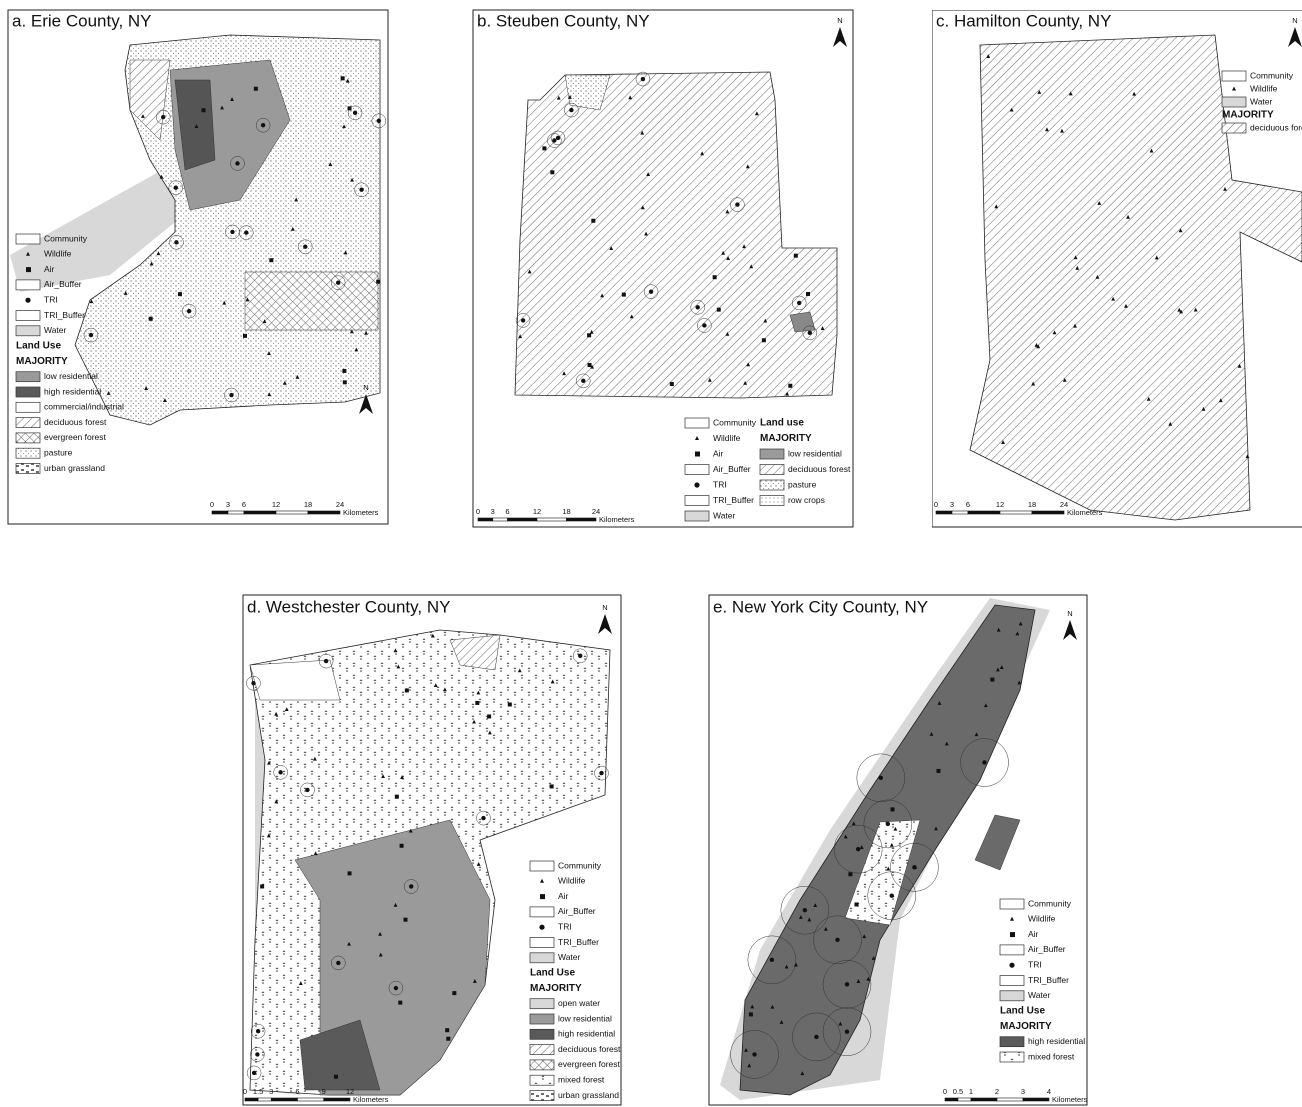  I want to click on land-use-label: deciduous forest, so click(1276, 127).